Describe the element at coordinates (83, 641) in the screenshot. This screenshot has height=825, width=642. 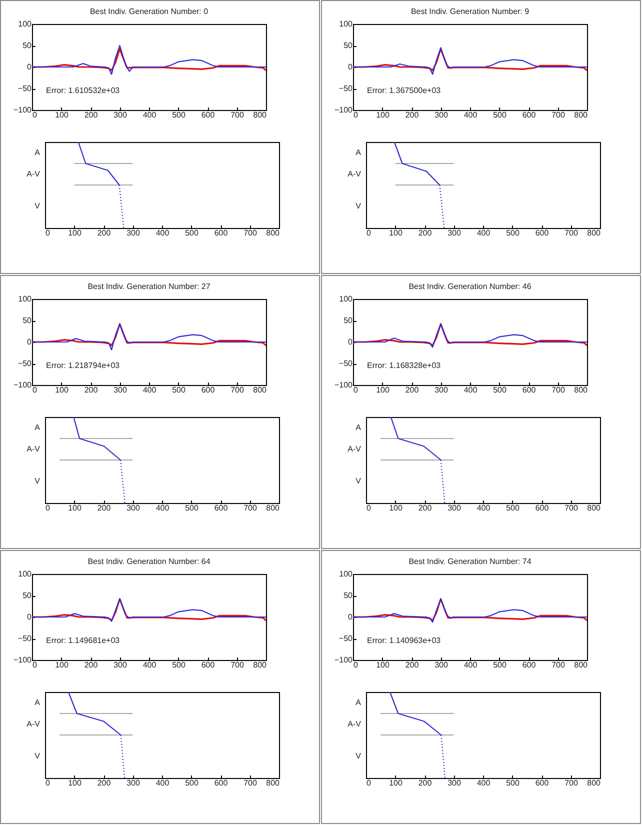
I see `annotation: Error: 1.149681e+03` at that location.